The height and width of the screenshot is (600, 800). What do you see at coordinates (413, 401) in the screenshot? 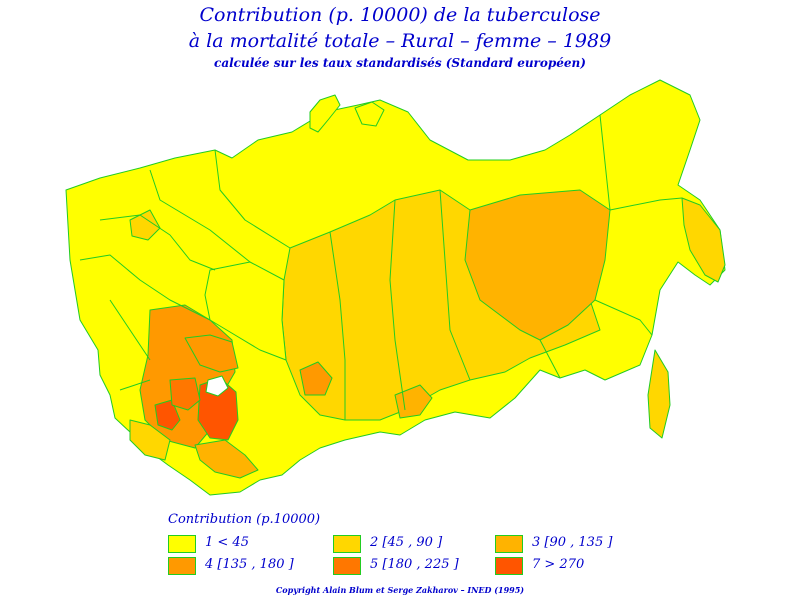
I see `map-region-south-siberia` at bounding box center [413, 401].